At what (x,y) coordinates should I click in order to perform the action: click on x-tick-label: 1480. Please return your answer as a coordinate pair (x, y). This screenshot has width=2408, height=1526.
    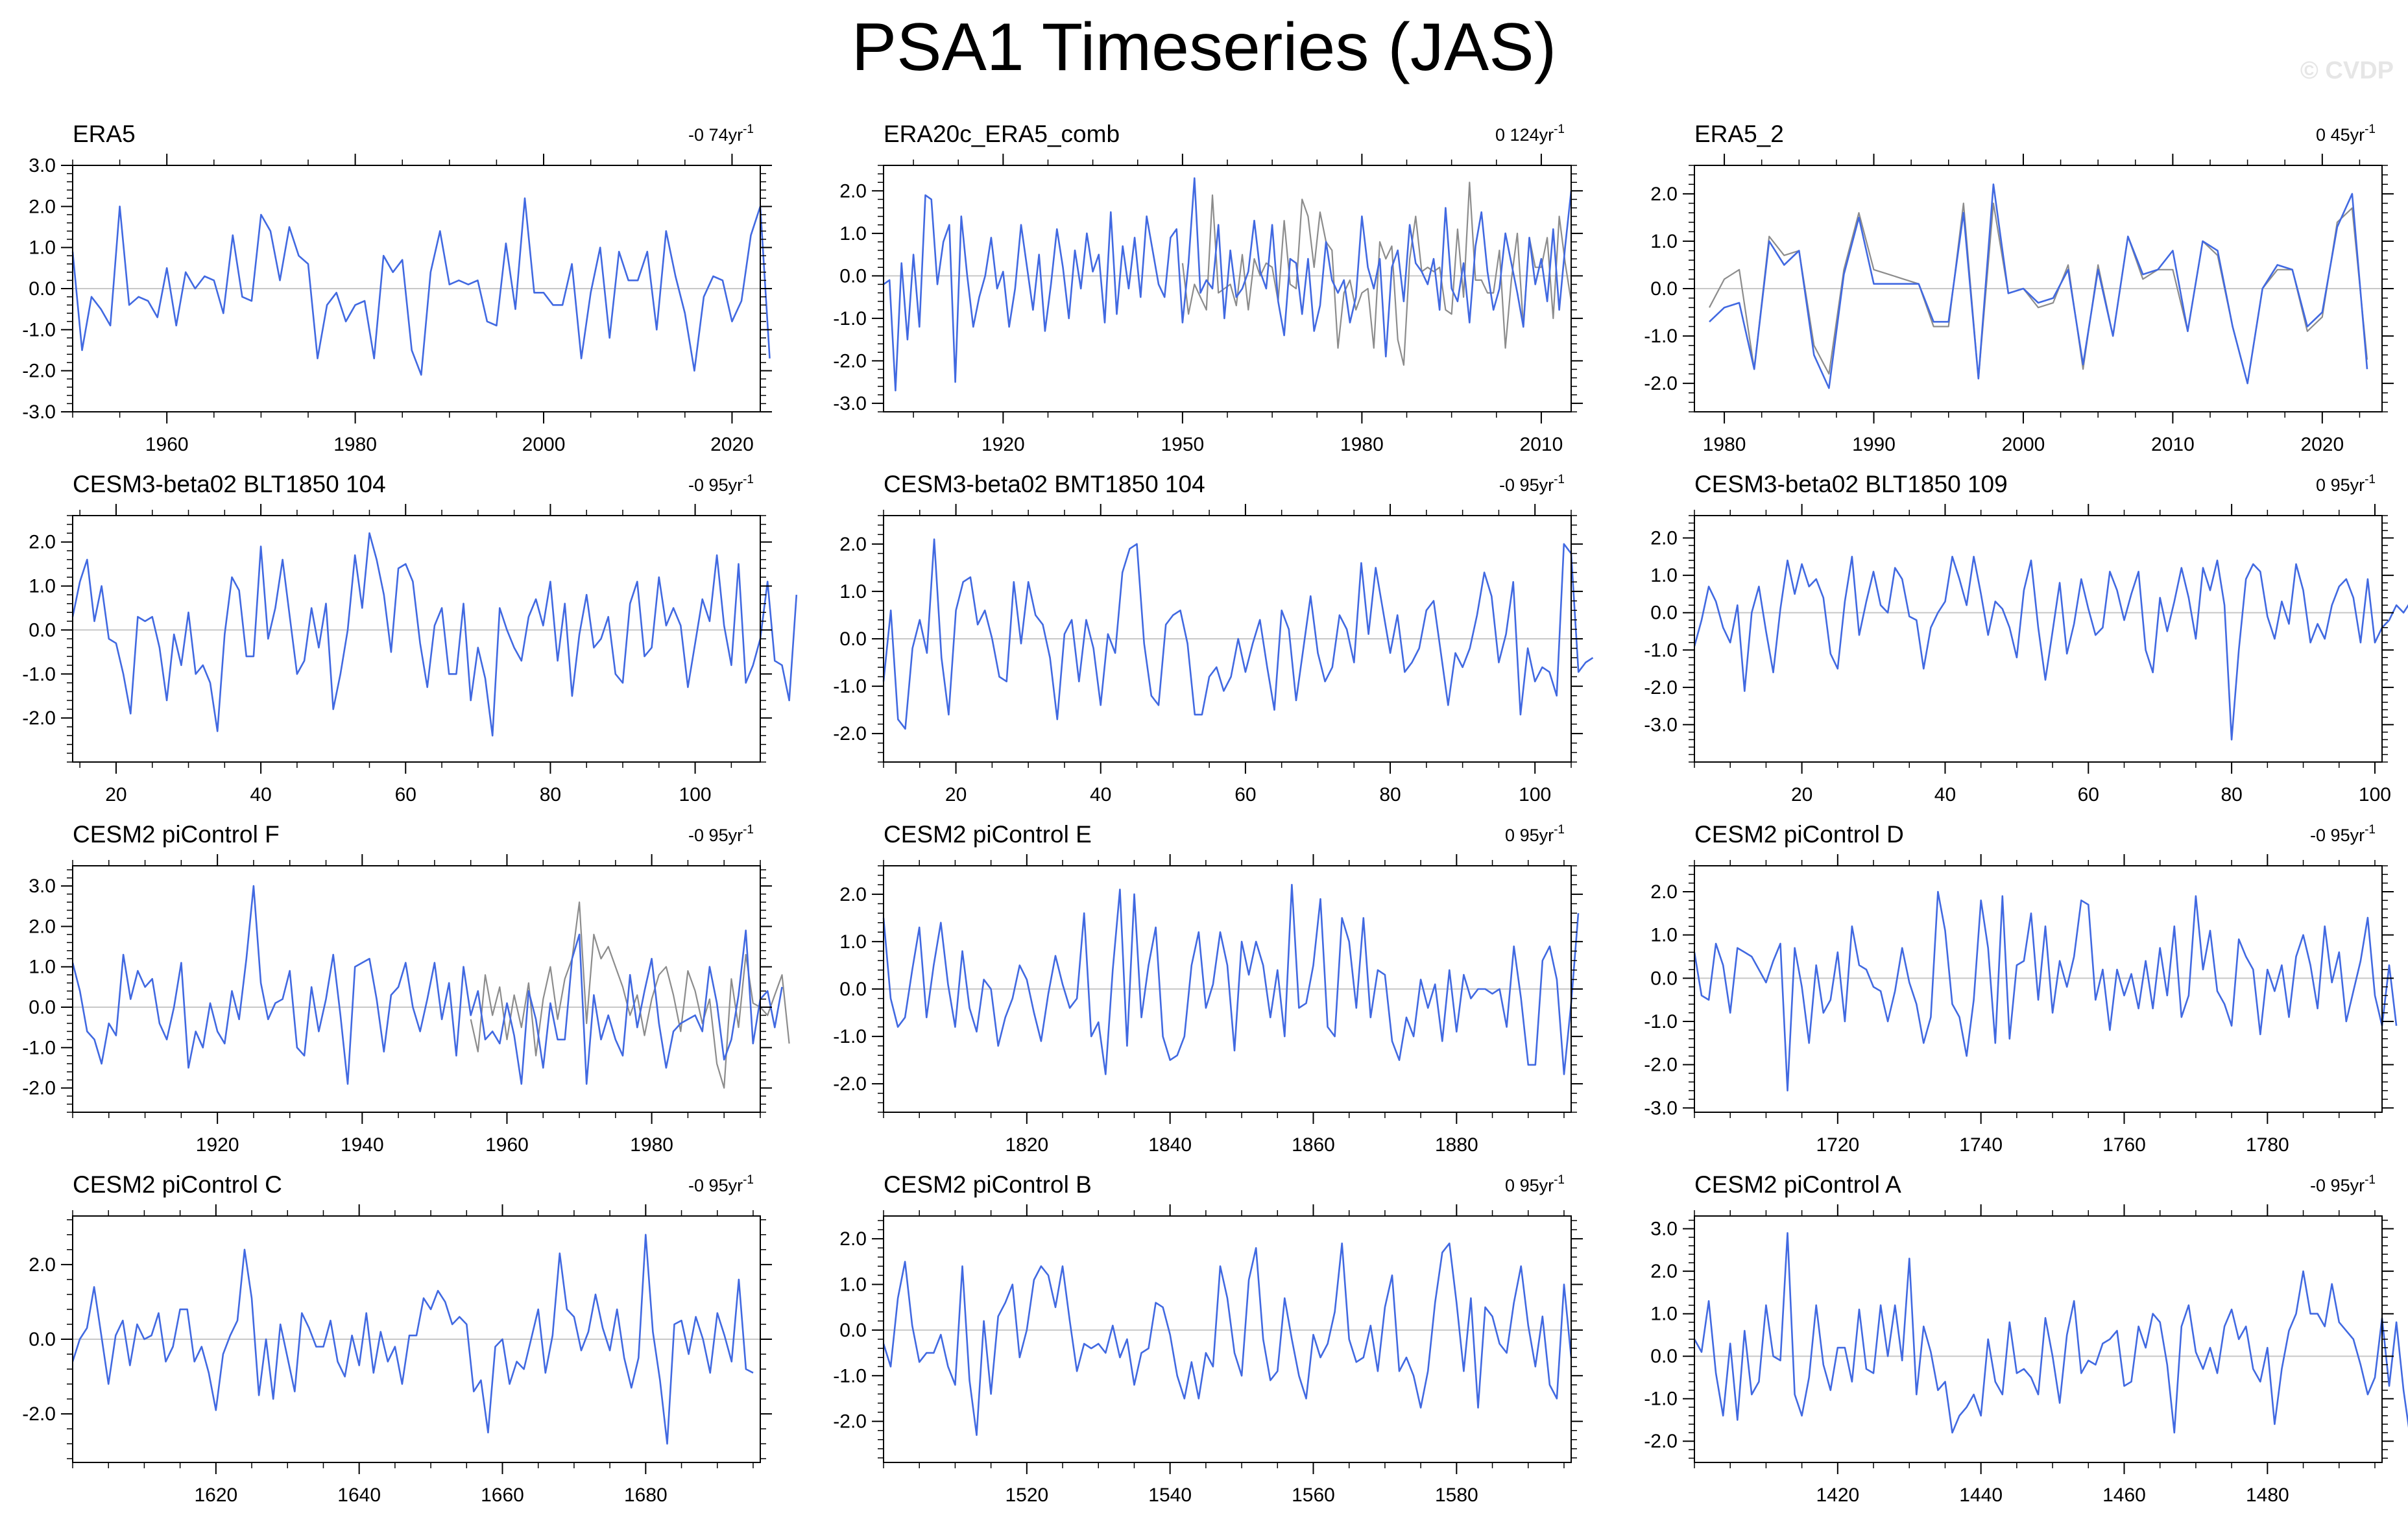
    Looking at the image, I should click on (2267, 1495).